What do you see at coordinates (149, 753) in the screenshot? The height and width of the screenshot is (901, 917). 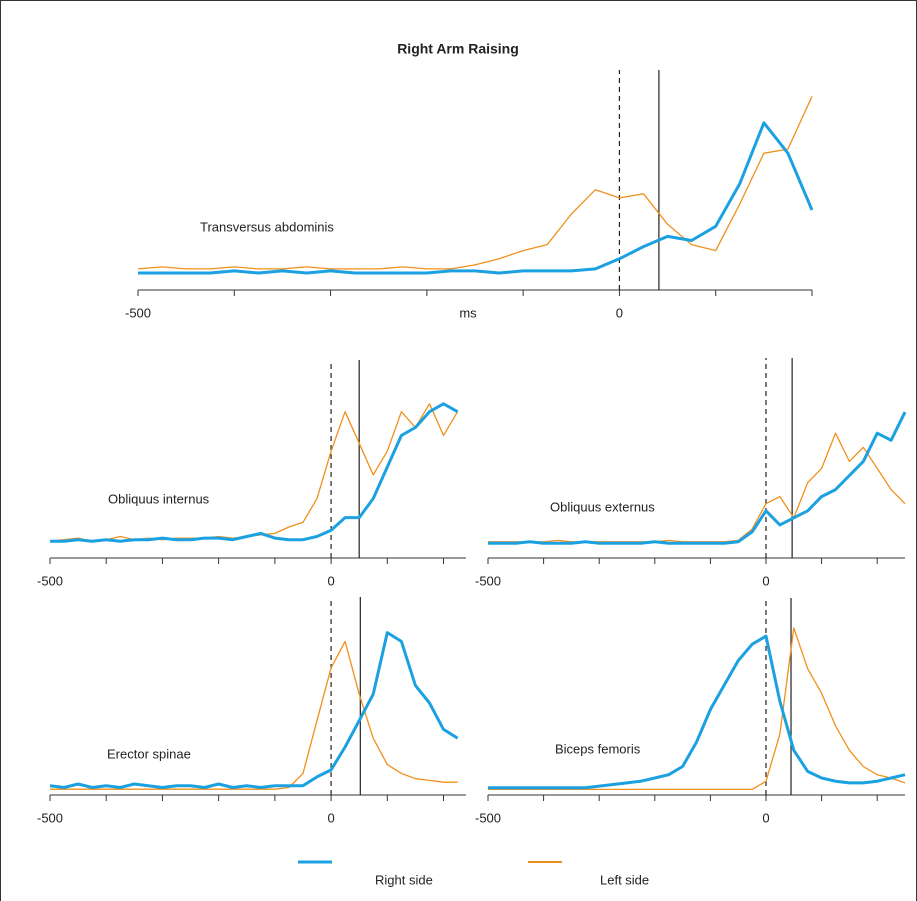 I see `panel-title: Erector spinae` at bounding box center [149, 753].